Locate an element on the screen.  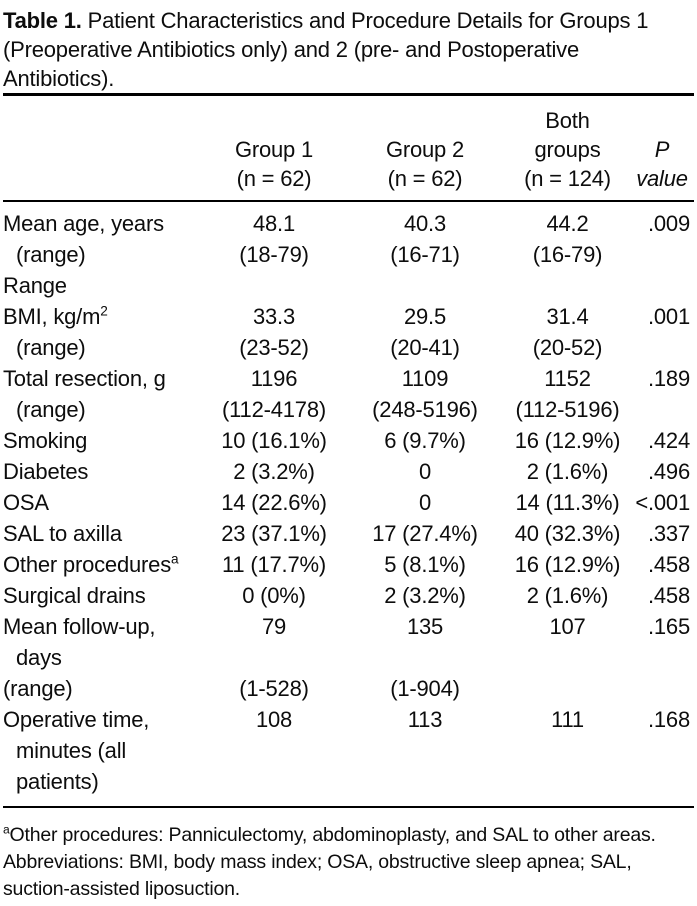
row-label-text: minutes (all is located at coordinates (71, 750).